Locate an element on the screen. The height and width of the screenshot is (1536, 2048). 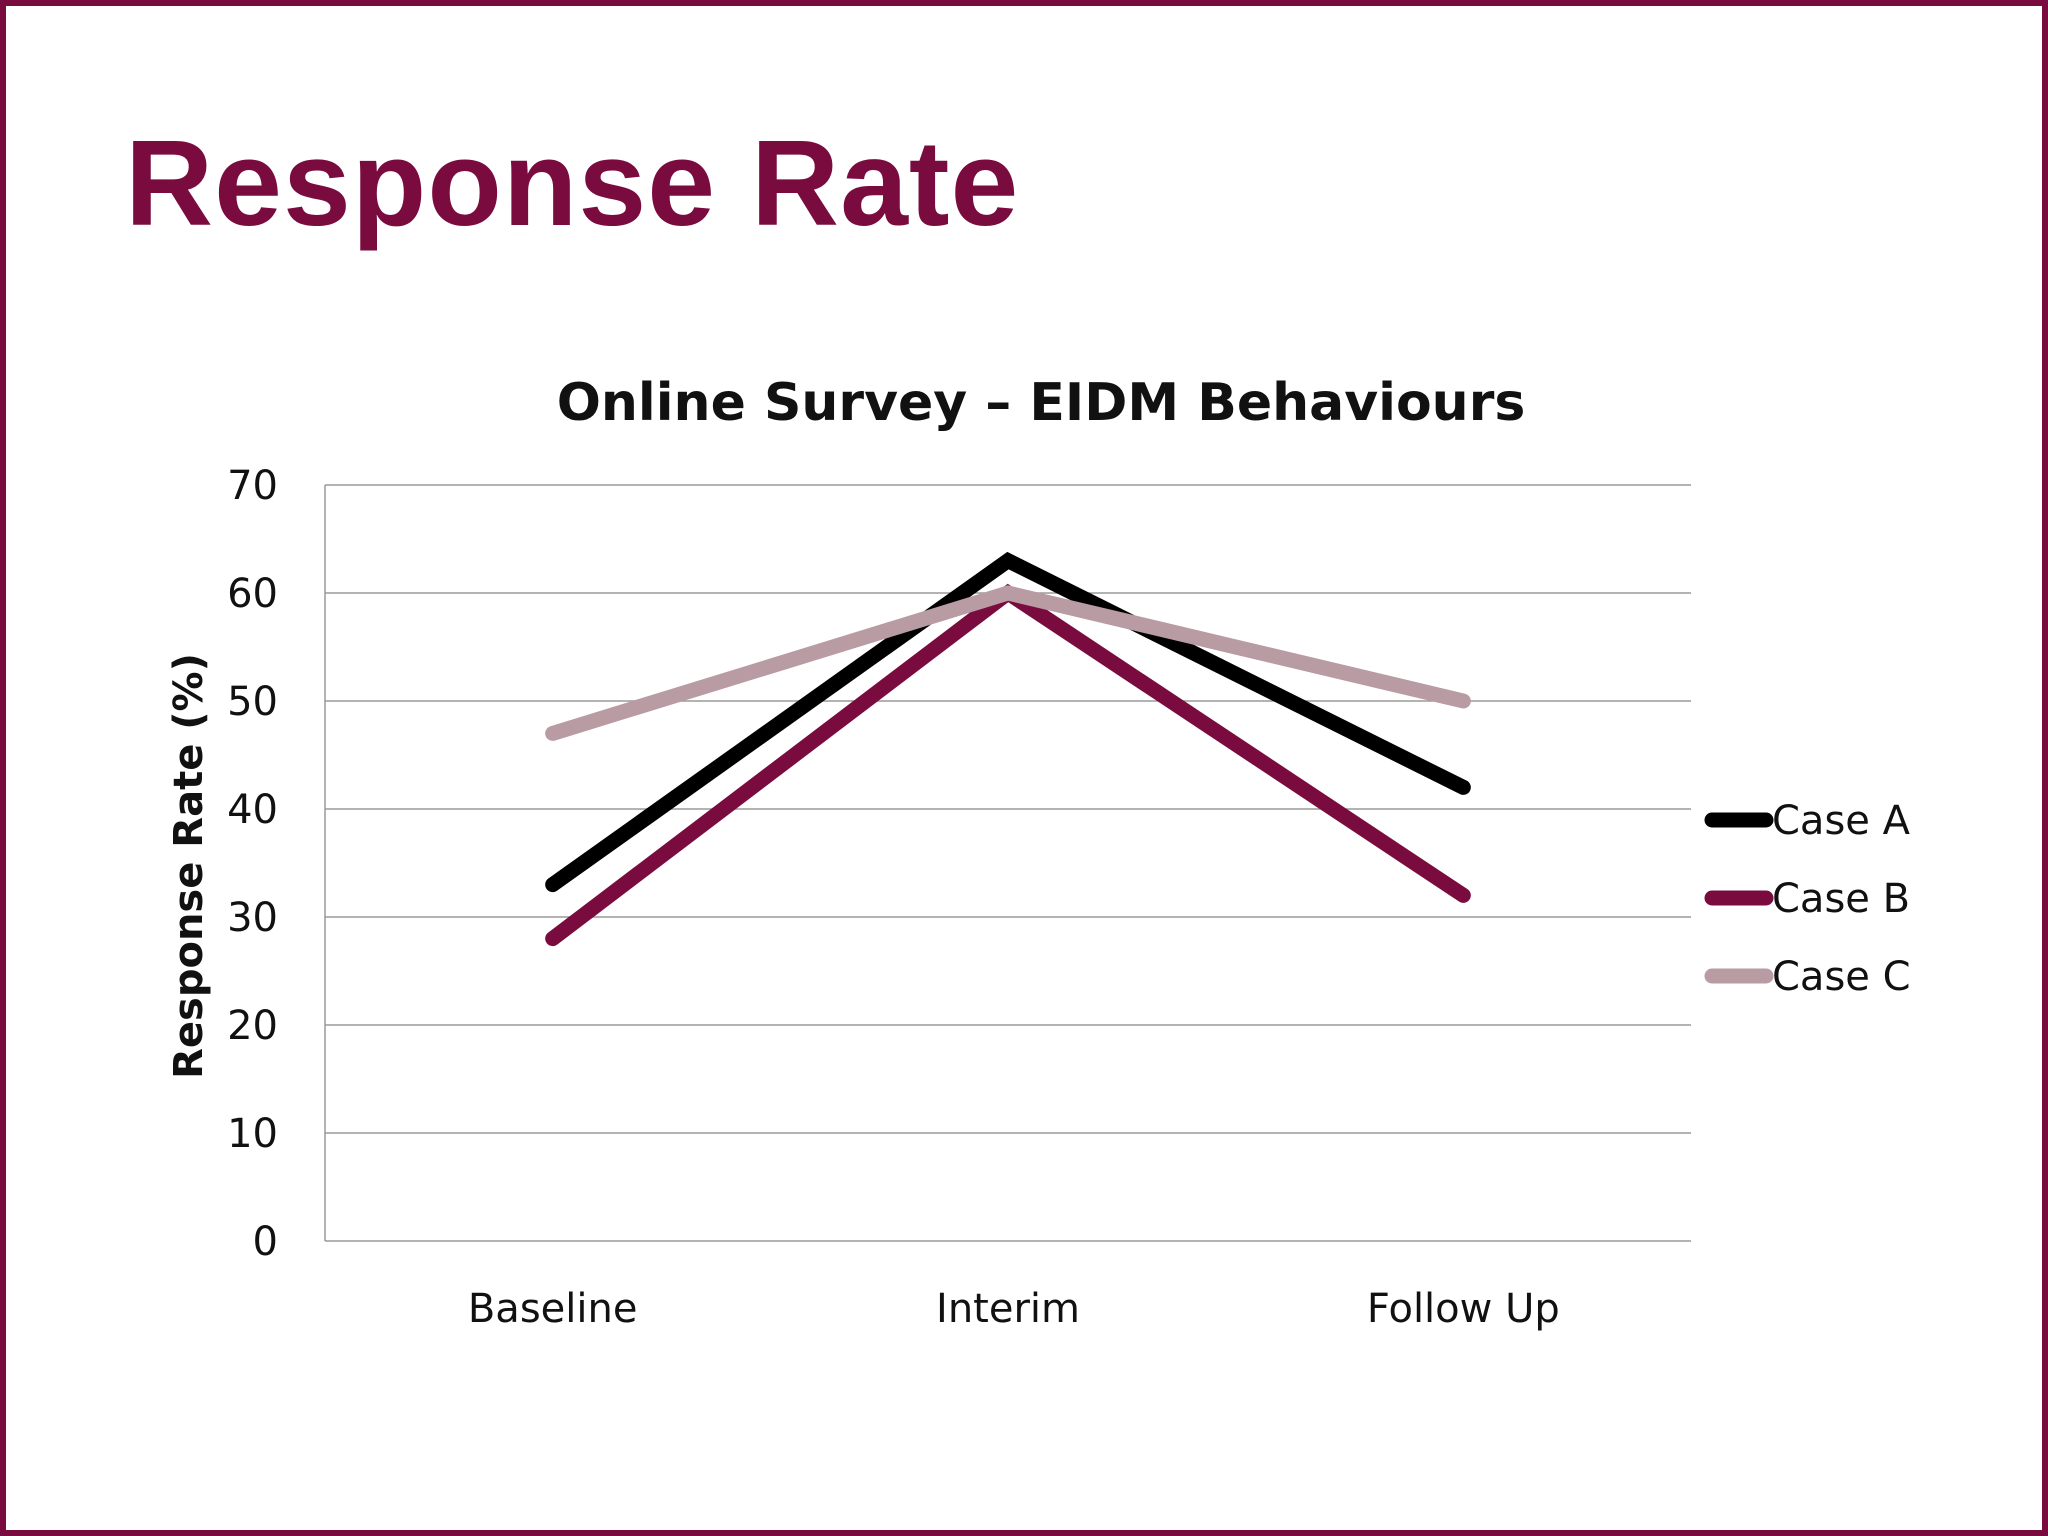
y-tick-label: 10 is located at coordinates (252, 1134).